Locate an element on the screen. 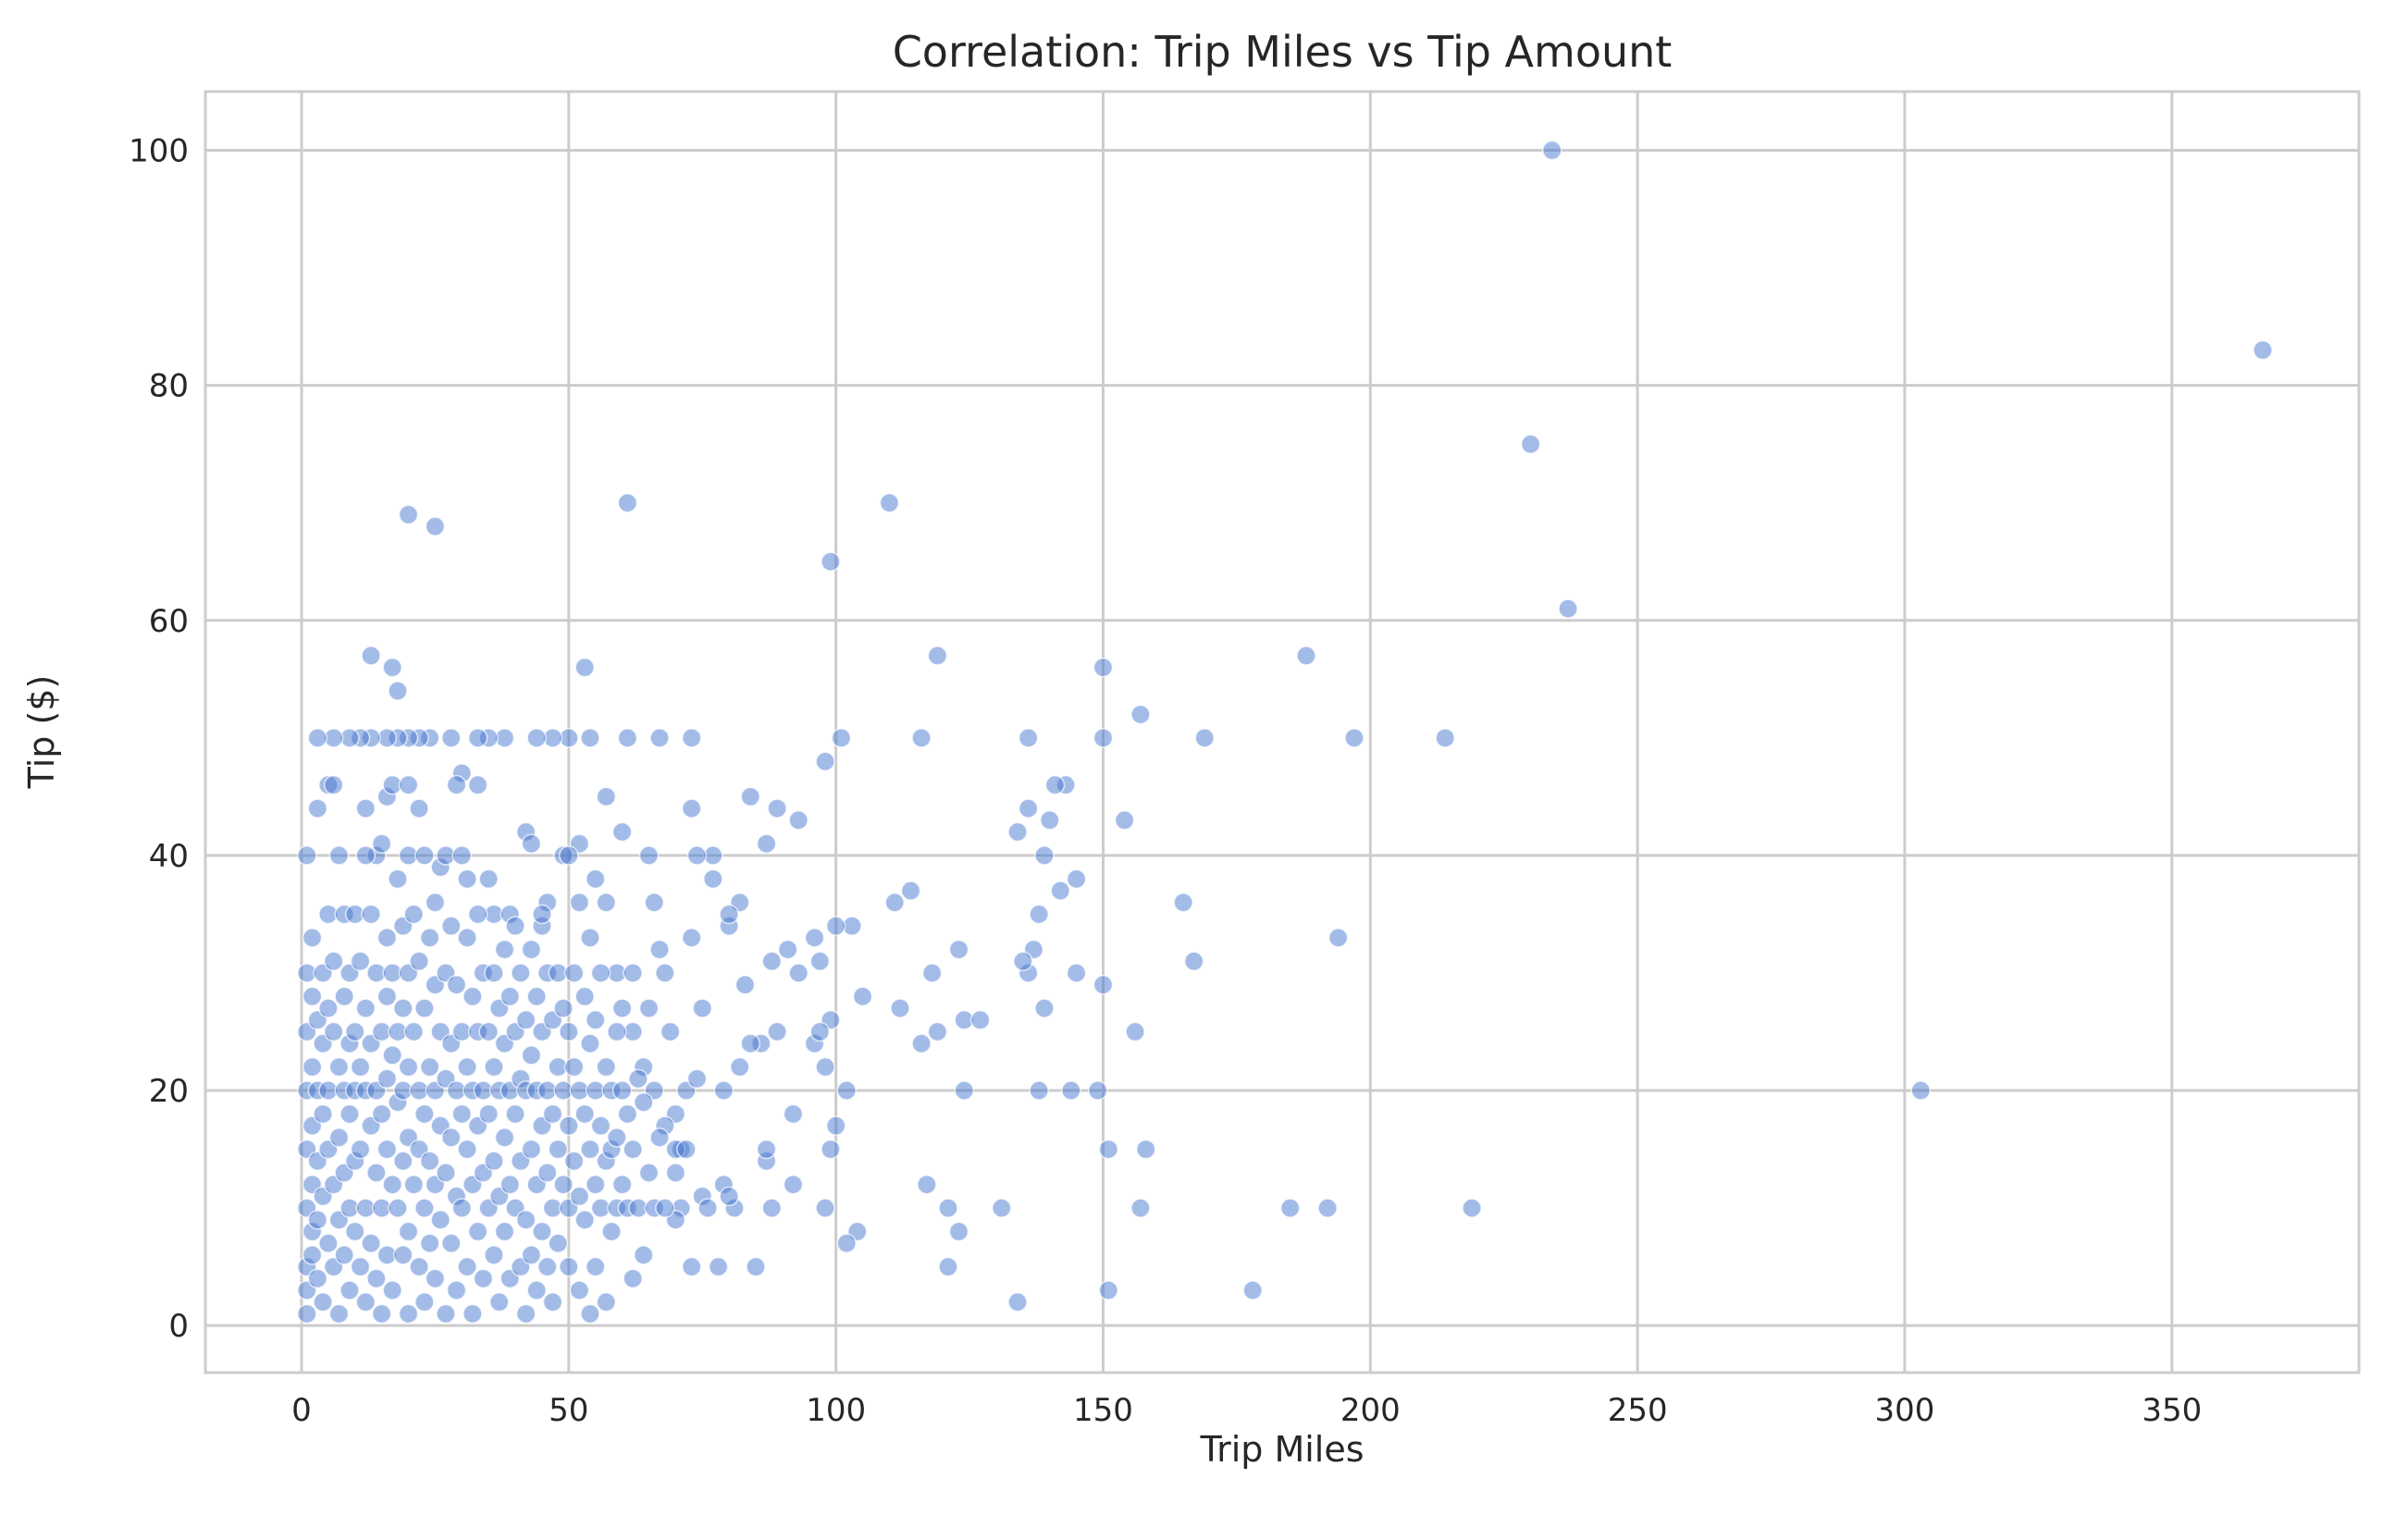 The image size is (2383, 1540). x-axis-label: Trip Miles is located at coordinates (1281, 1449).